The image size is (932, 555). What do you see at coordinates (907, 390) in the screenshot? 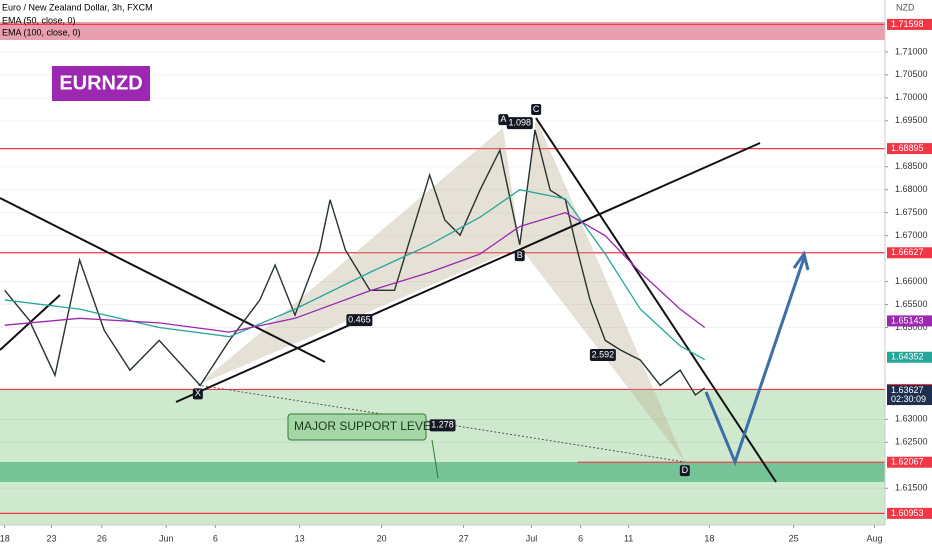
I see `price-tag-label: 1.63627` at bounding box center [907, 390].